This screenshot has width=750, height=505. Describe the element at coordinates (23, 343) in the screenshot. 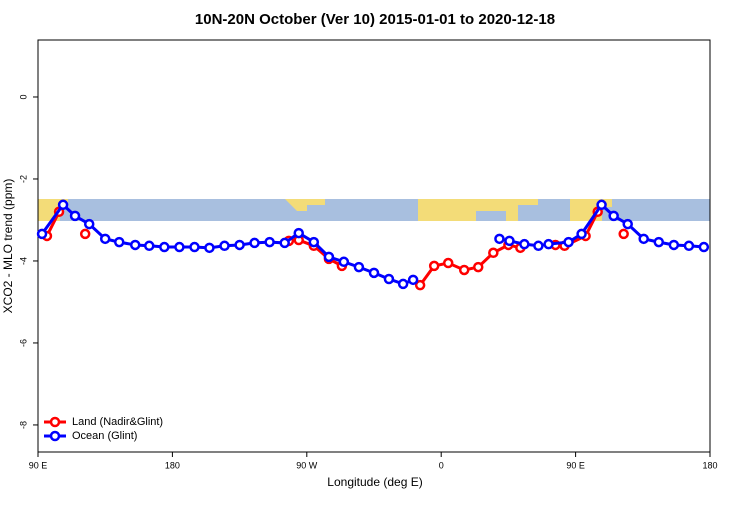

I see `y-tick-label: -6` at that location.